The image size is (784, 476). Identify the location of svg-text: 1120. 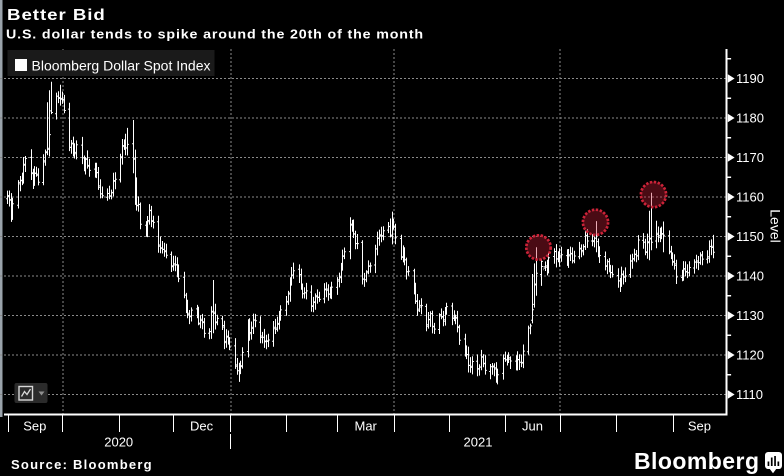
(750, 355).